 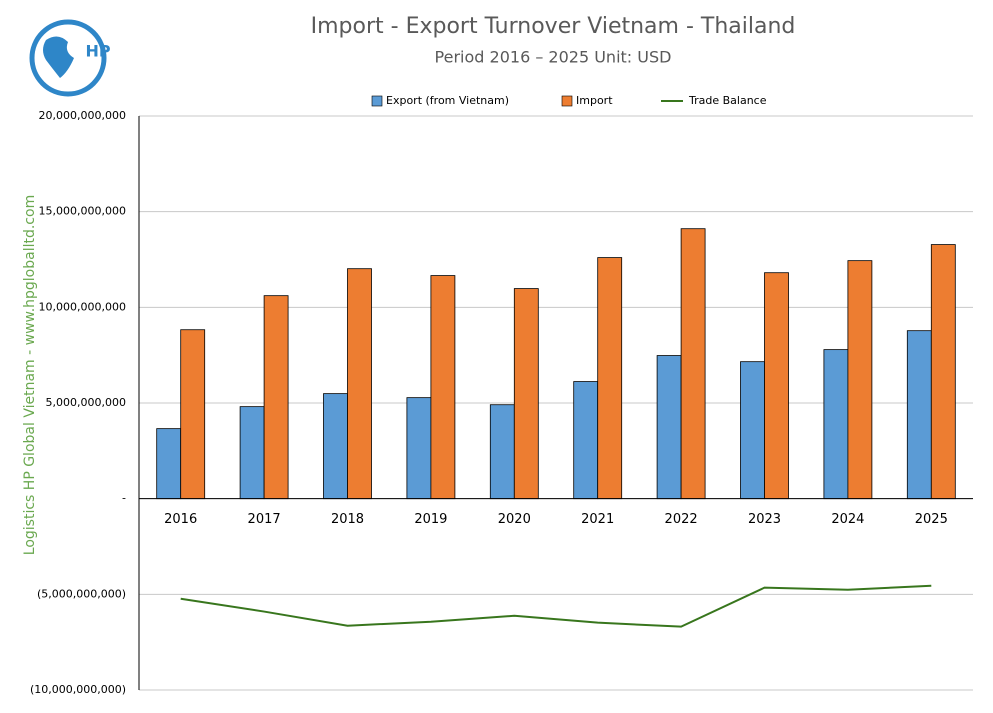 What do you see at coordinates (556, 606) in the screenshot?
I see `trade-balance-line` at bounding box center [556, 606].